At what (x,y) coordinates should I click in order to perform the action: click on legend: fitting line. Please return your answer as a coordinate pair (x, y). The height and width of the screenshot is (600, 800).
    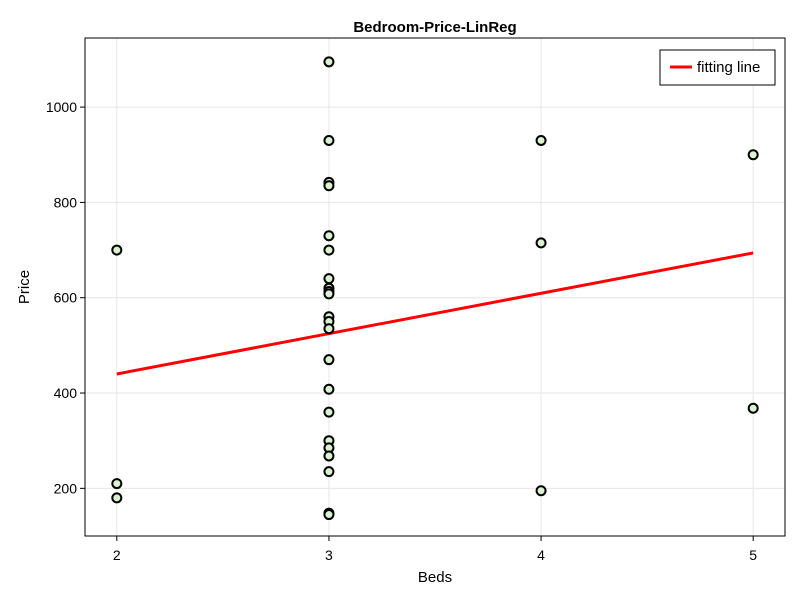
    Looking at the image, I should click on (717, 67).